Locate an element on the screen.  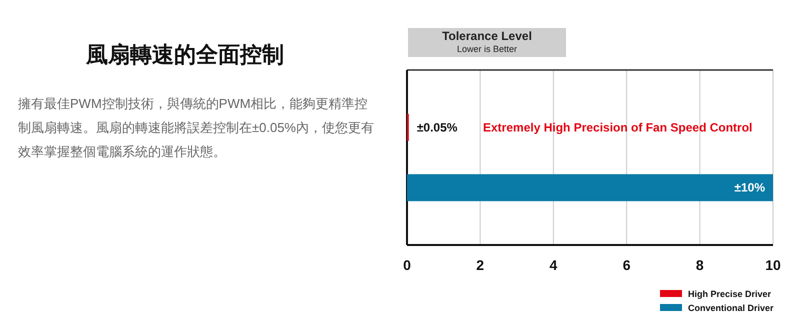
text: 擁有最佳PWM控制技術，與傳統的PWM相比，能夠更精準控制風扇轉速。風扇的轉速能將誤差控制在±0.05%內，使您更有效率掌握整個電腦系統的運作狀態。 is located at coordinates (196, 128).